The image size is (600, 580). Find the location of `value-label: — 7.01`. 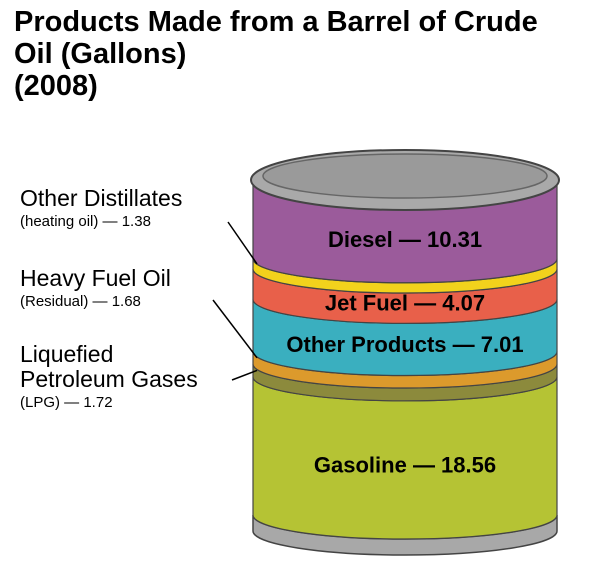

value-label: — 7.01 is located at coordinates (488, 344).